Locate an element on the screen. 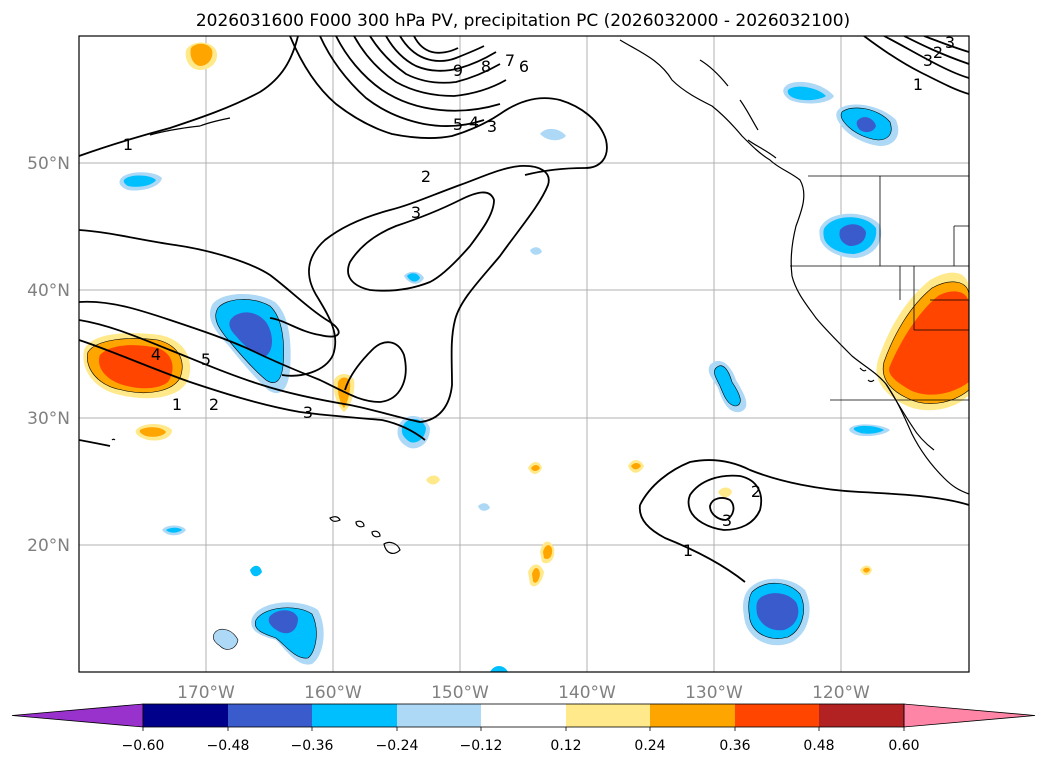  lat-tick-40n: 40°N is located at coordinates (48, 291).